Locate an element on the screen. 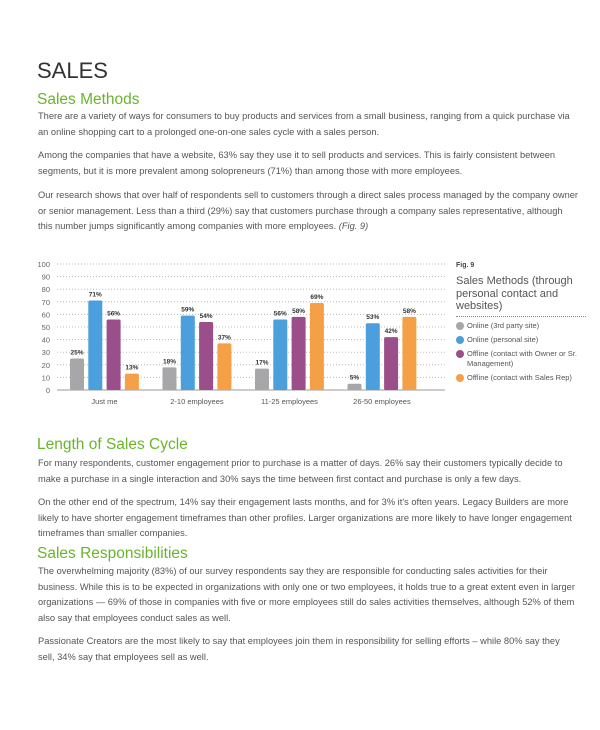 Image resolution: width=600 pixels, height=730 pixels. y-tick-label: 40 is located at coordinates (46, 340).